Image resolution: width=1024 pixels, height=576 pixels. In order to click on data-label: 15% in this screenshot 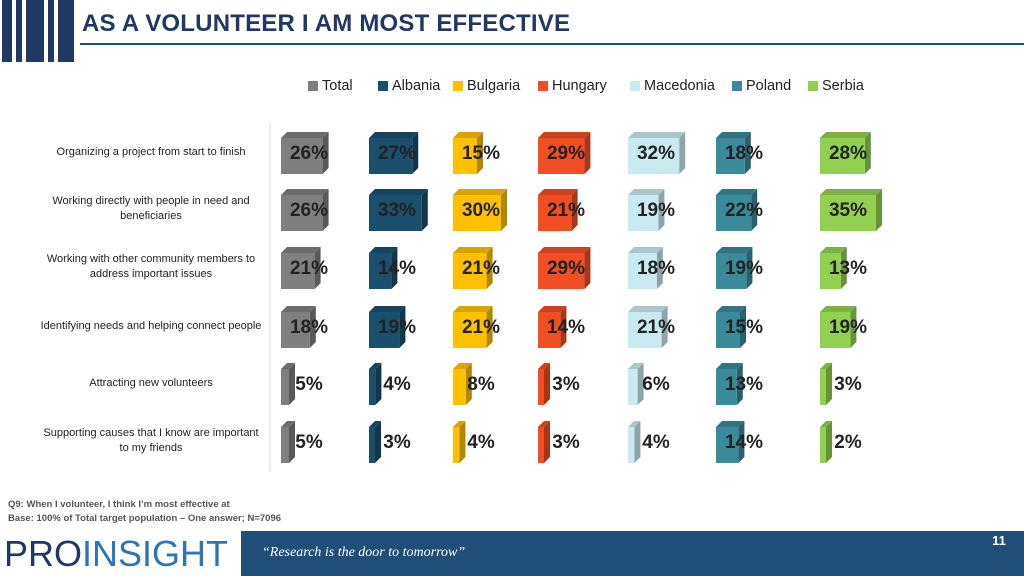, I will do `click(481, 153)`.